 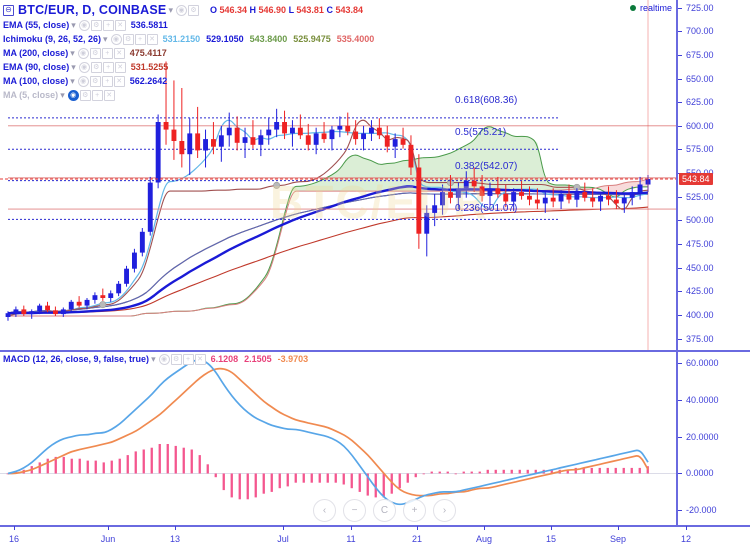 What do you see at coordinates (655, 8) in the screenshot?
I see `realtime-label: realtime` at bounding box center [655, 8].